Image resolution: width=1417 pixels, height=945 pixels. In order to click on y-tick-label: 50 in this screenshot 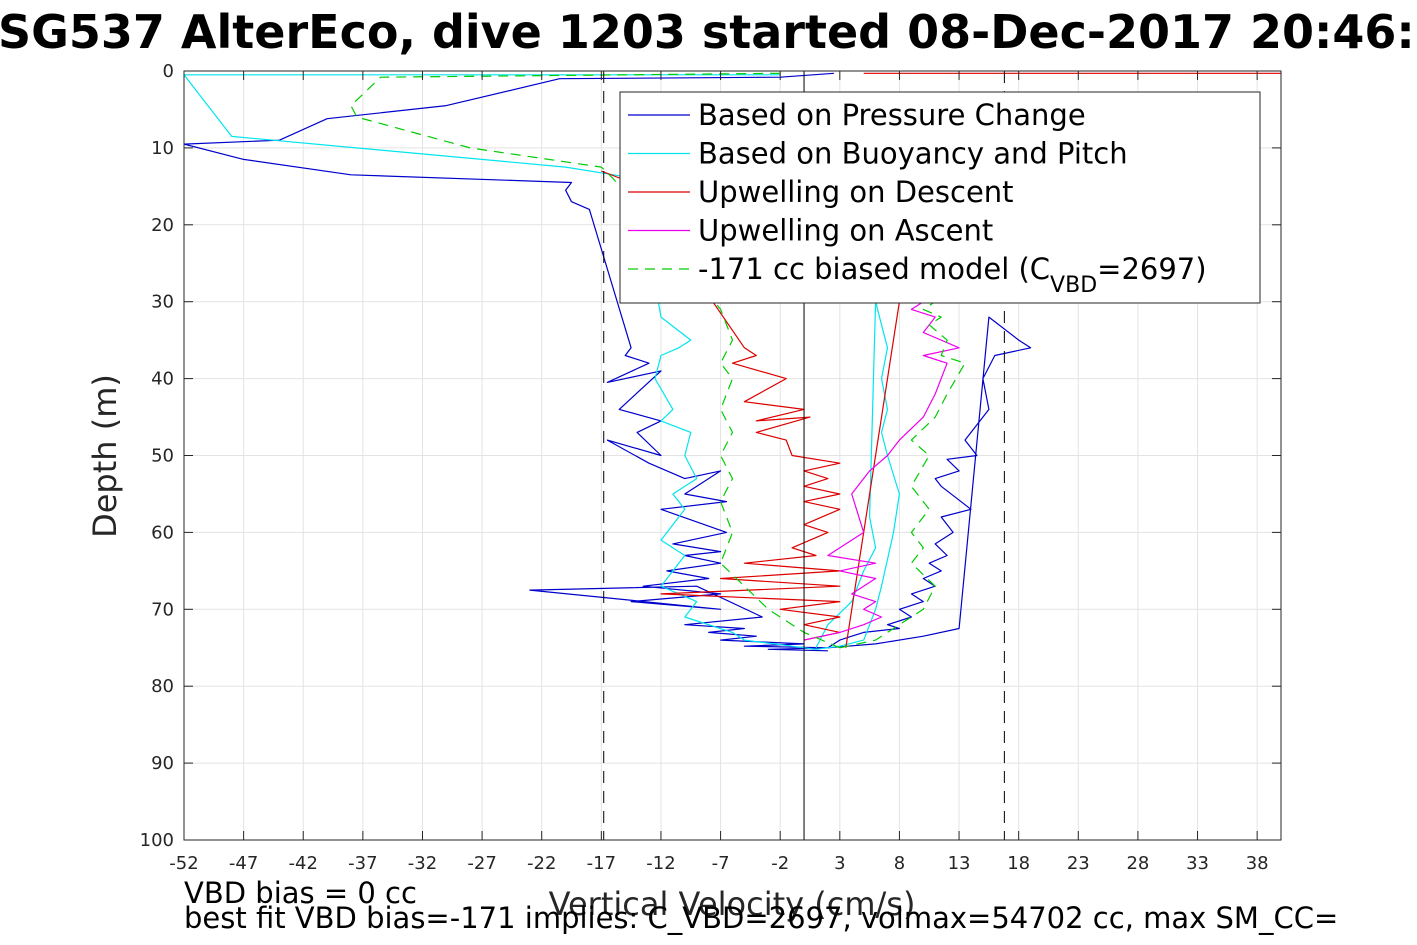, I will do `click(162, 456)`.